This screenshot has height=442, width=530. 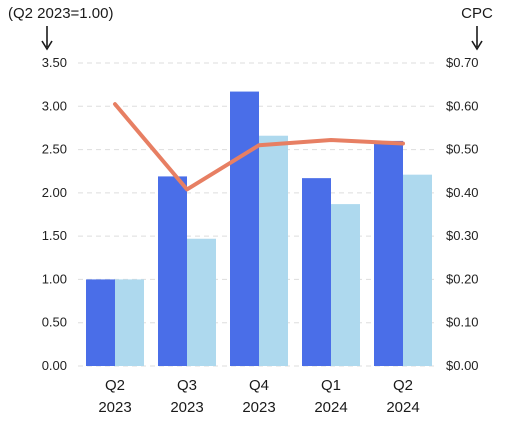 What do you see at coordinates (47, 38) in the screenshot?
I see `left-axis-arrow-icon` at bounding box center [47, 38].